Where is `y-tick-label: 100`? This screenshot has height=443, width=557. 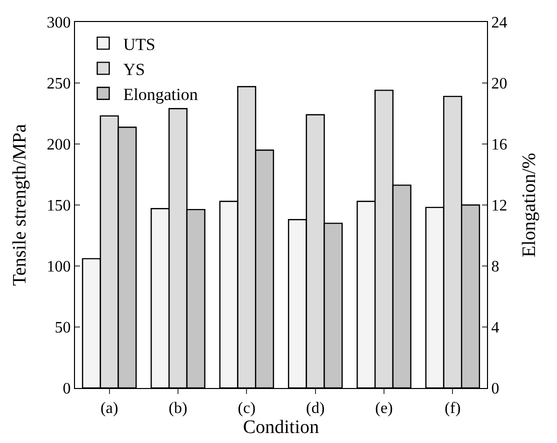 y-tick-label: 100 is located at coordinates (58, 267).